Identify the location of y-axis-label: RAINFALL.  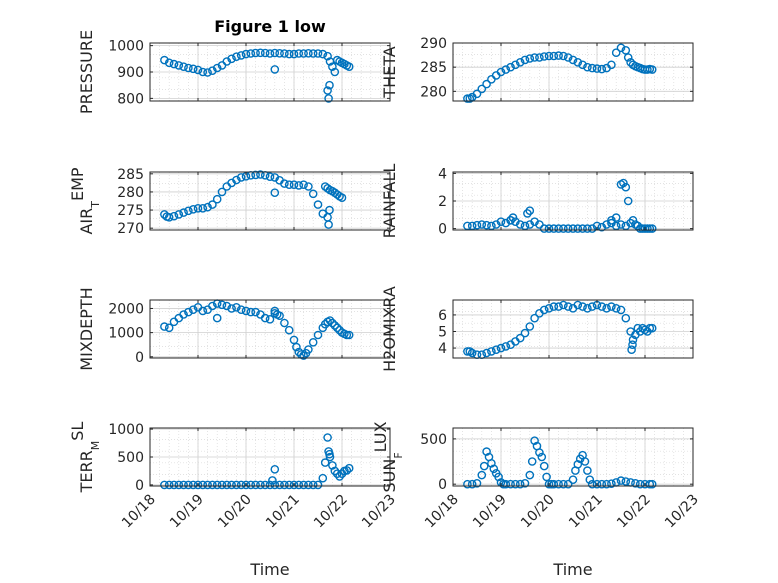
(389, 201).